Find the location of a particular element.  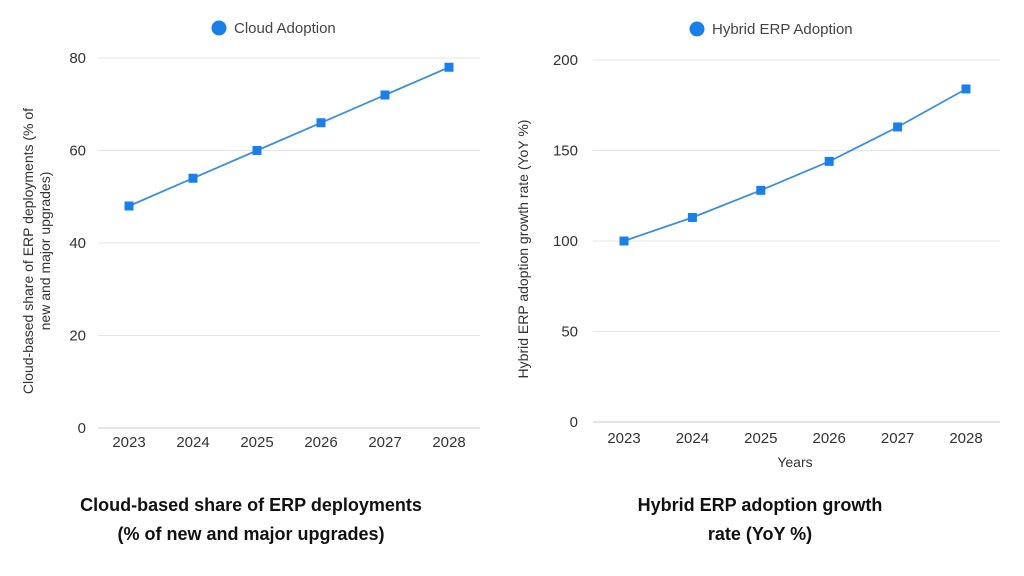

left-y-tick-label: 40 is located at coordinates (77, 243).